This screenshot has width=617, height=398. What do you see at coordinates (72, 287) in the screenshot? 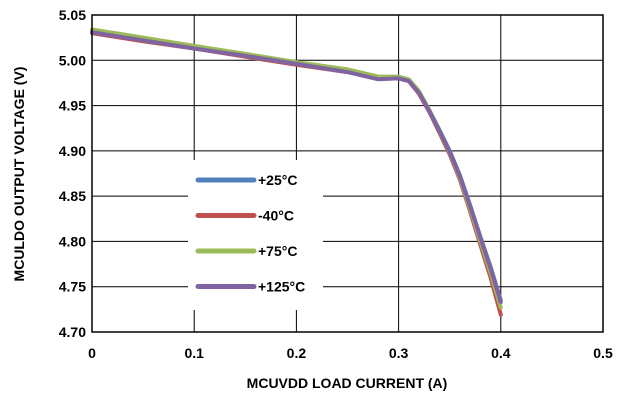
I see `y-tick-label: 4.75` at bounding box center [72, 287].